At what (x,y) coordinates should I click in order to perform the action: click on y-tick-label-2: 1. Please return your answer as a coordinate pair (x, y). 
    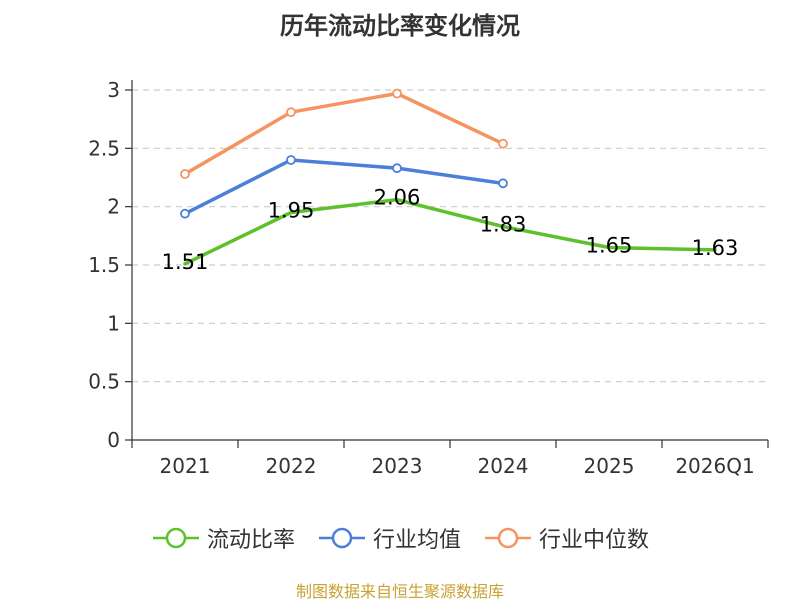
    Looking at the image, I should click on (113, 323).